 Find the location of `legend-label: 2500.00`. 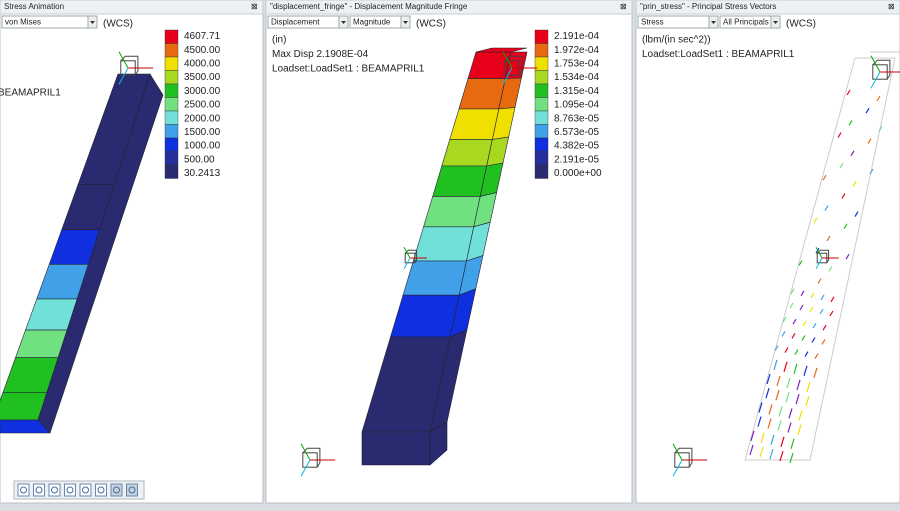

legend-label: 2500.00 is located at coordinates (202, 105).